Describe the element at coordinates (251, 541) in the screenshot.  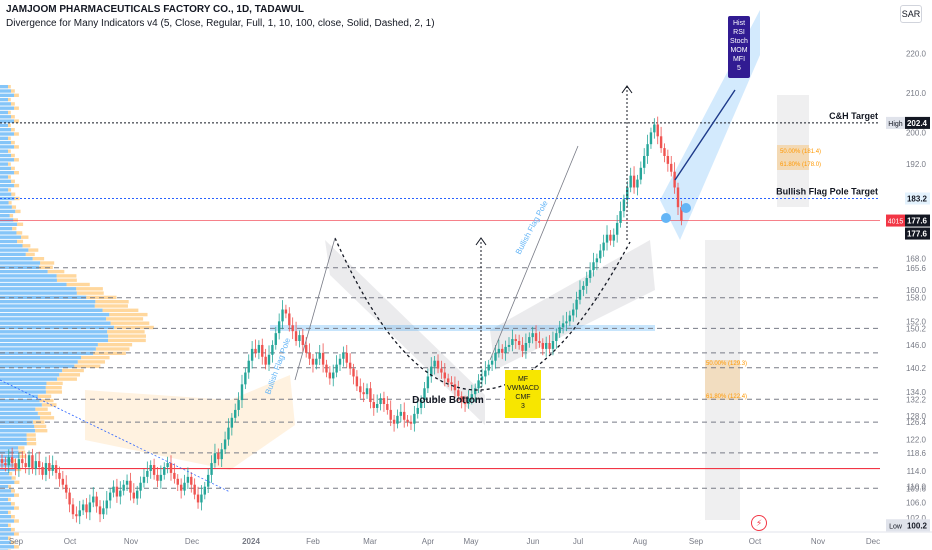
I see `x-tick-label: 2024` at that location.